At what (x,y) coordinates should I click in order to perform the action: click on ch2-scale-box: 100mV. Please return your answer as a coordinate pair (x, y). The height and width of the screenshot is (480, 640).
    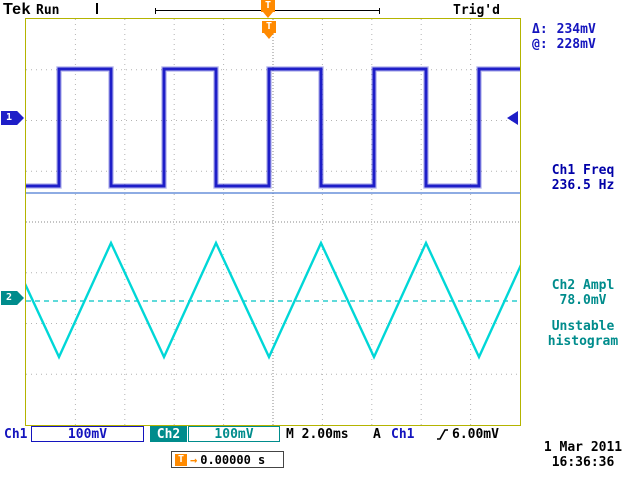
    Looking at the image, I should click on (234, 434).